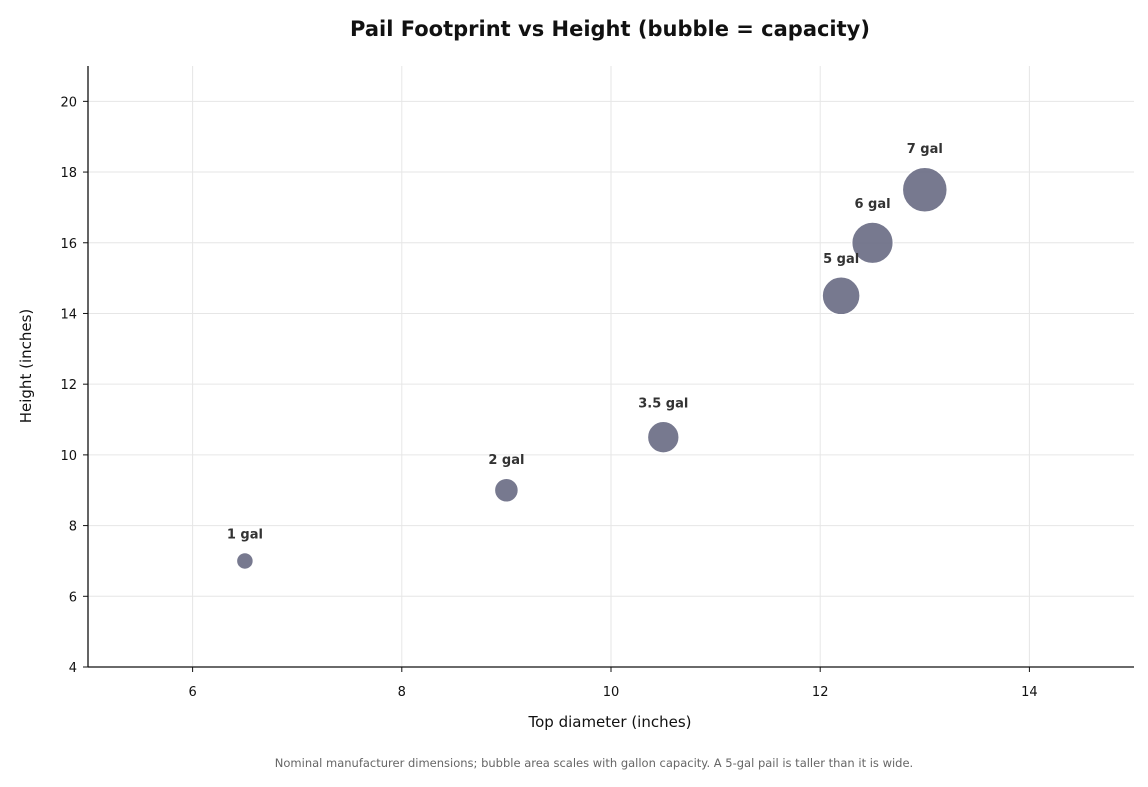 This screenshot has width=1148, height=787. I want to click on y-tick-label: 8, so click(73, 527).